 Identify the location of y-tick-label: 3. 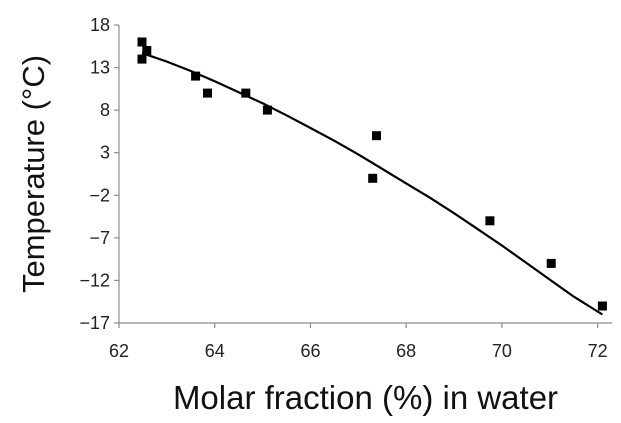
(105, 153).